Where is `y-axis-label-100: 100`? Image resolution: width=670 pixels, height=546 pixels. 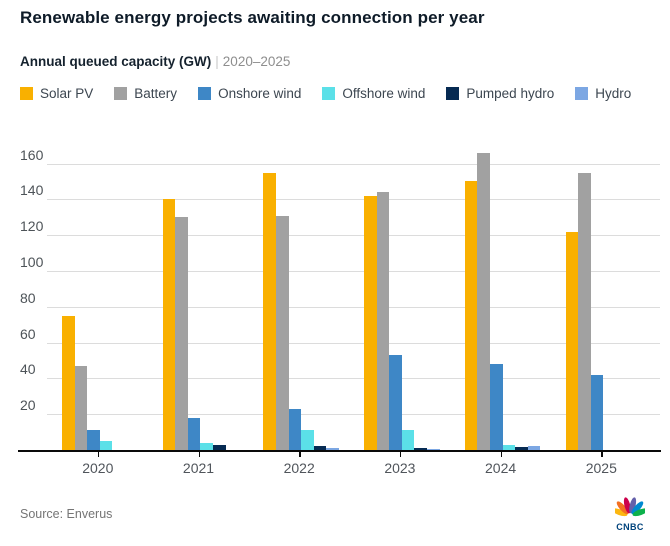
y-axis-label-100: 100 is located at coordinates (32, 262).